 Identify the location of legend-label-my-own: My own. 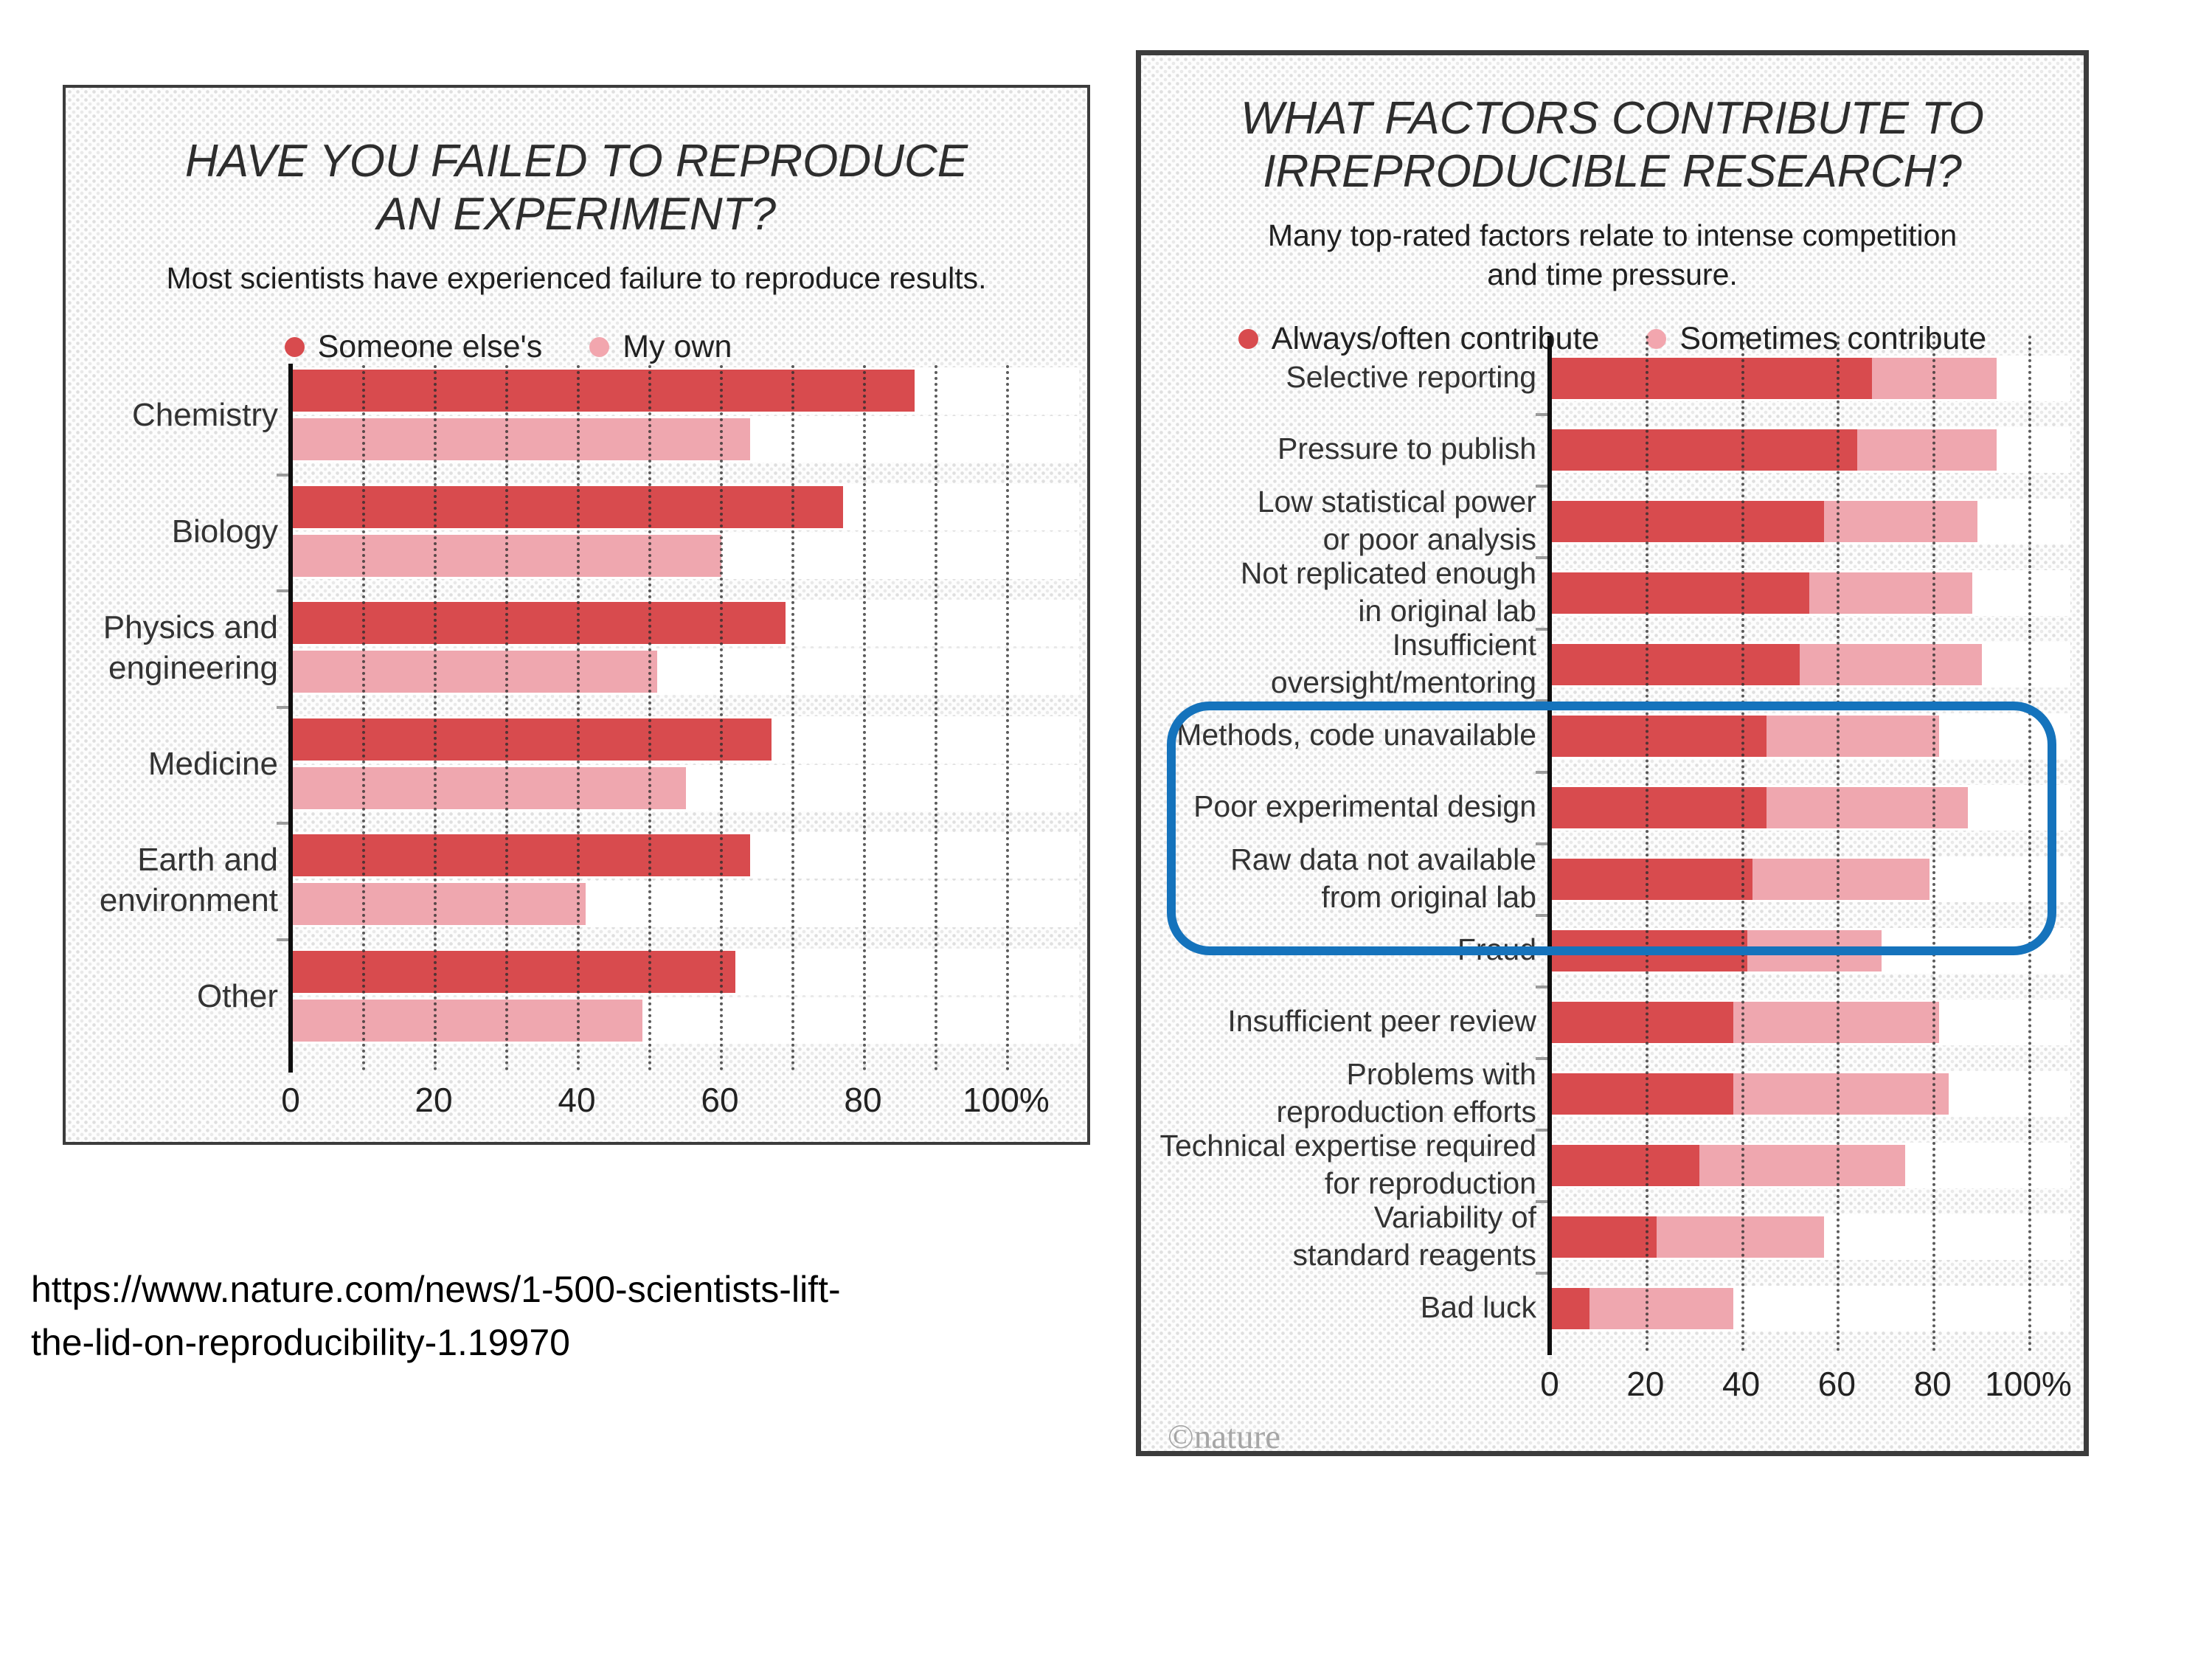
(677, 347).